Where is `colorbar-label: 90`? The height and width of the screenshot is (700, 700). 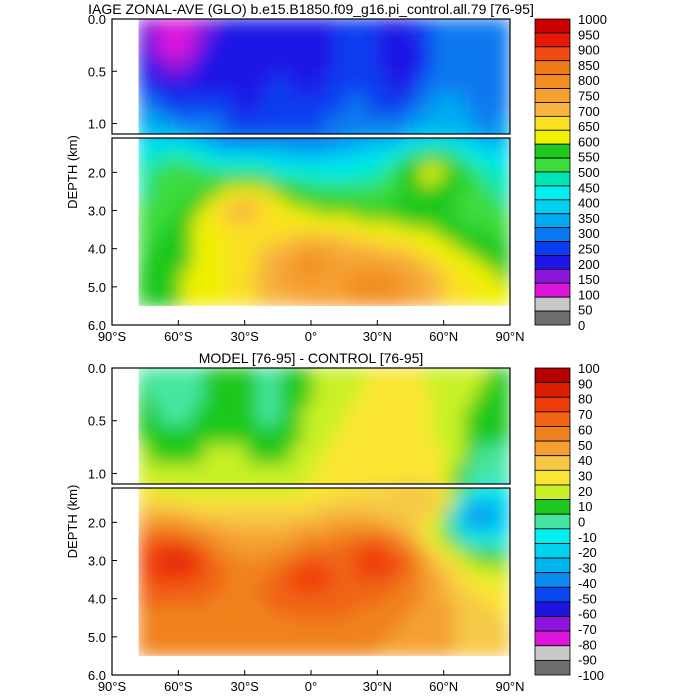
colorbar-label: 90 is located at coordinates (585, 383).